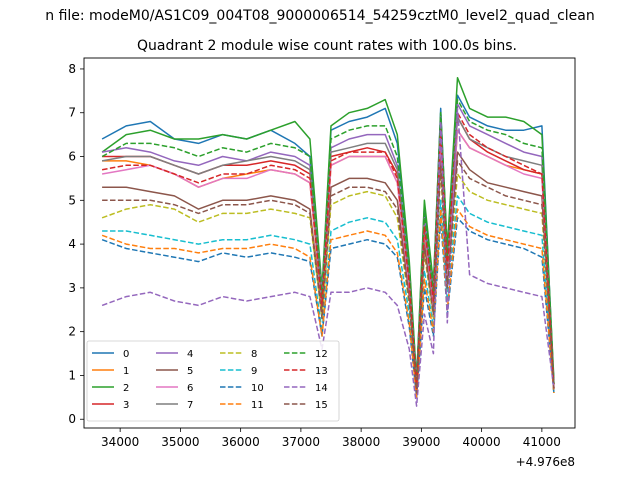  Describe the element at coordinates (301, 442) in the screenshot. I see `x-tick-label: 37000` at that location.